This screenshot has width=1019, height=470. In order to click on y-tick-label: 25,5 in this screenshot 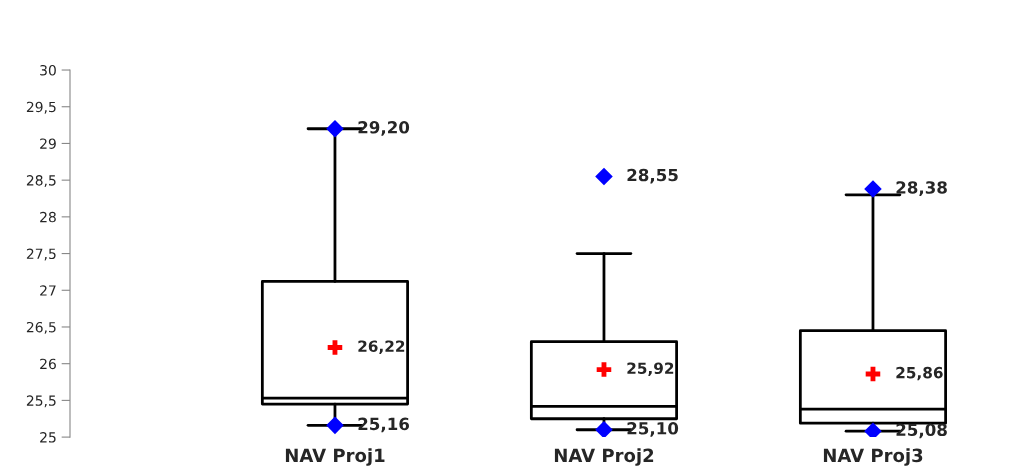, I will do `click(41, 401)`.